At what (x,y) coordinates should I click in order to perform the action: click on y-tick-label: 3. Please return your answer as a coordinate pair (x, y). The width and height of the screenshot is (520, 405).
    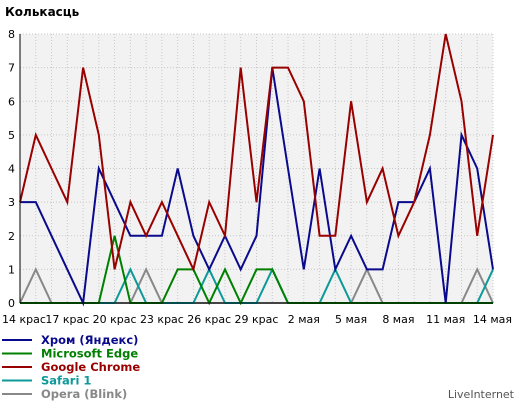
    Looking at the image, I should click on (11, 202).